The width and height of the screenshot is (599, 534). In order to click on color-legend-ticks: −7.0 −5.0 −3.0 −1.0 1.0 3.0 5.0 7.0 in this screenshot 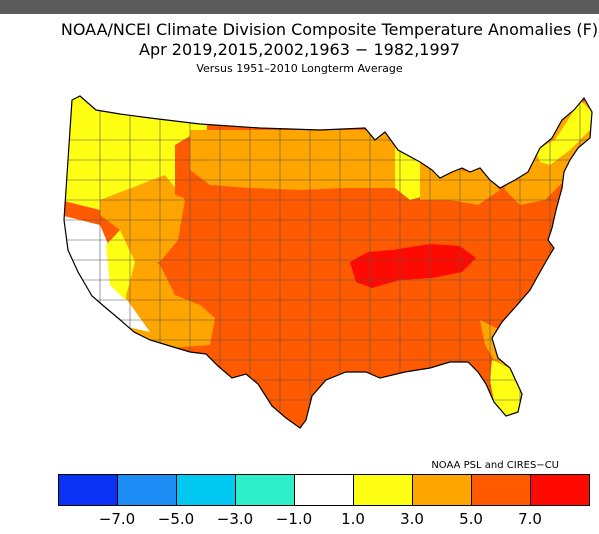, I will do `click(299, 520)`.